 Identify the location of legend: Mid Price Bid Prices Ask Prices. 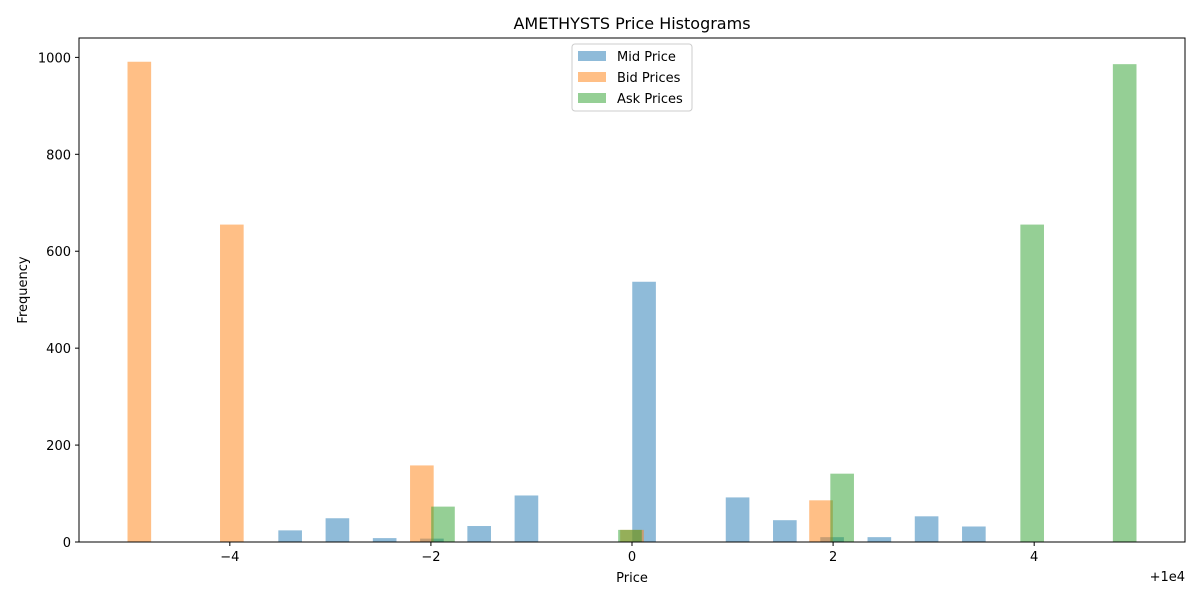
(632, 77).